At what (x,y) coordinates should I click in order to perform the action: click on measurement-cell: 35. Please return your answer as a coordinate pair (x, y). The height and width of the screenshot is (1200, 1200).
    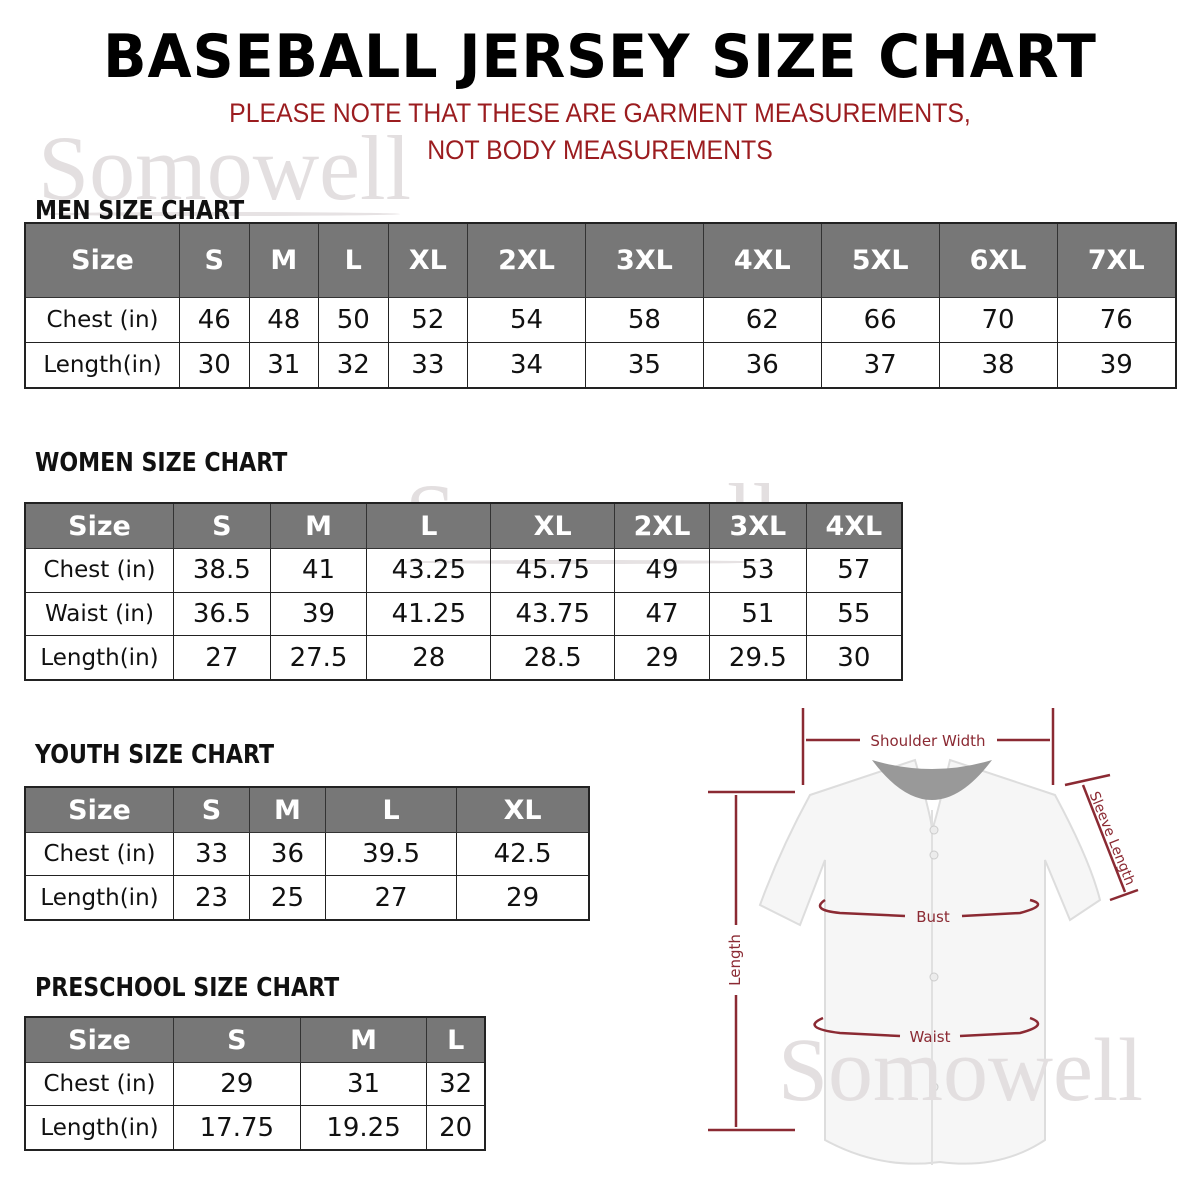
    Looking at the image, I should click on (644, 365).